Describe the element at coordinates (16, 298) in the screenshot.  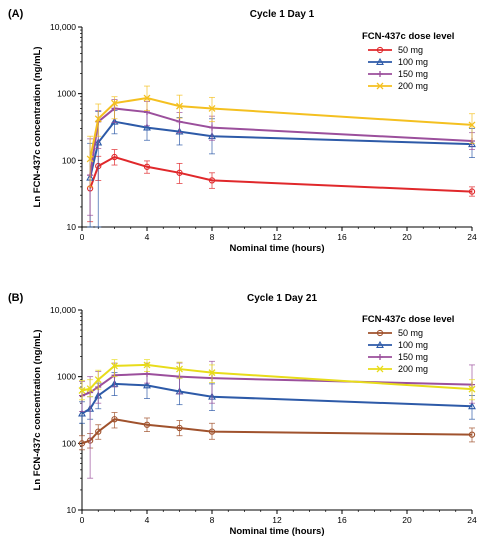
I see `panel-label: (B)` at that location.